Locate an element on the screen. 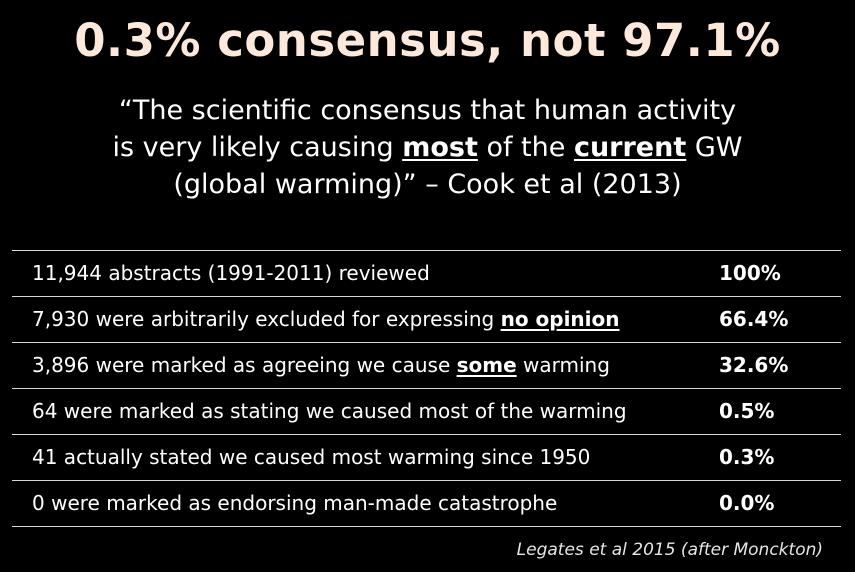 The height and width of the screenshot is (572, 855). source-citation: Legates et al 2015 (after Monckton) is located at coordinates (669, 550).